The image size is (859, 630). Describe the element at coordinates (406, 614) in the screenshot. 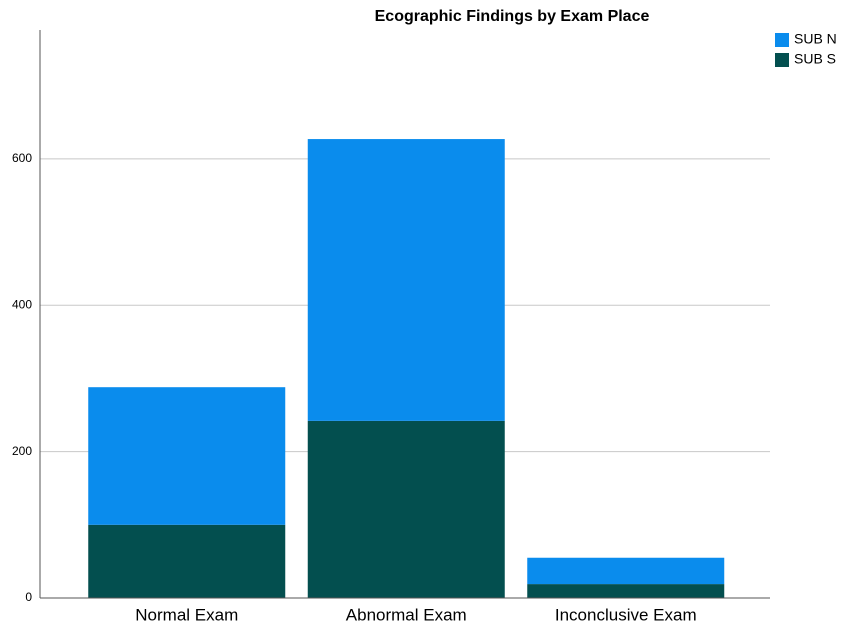

I see `x-tick-label: Abnormal Exam` at that location.